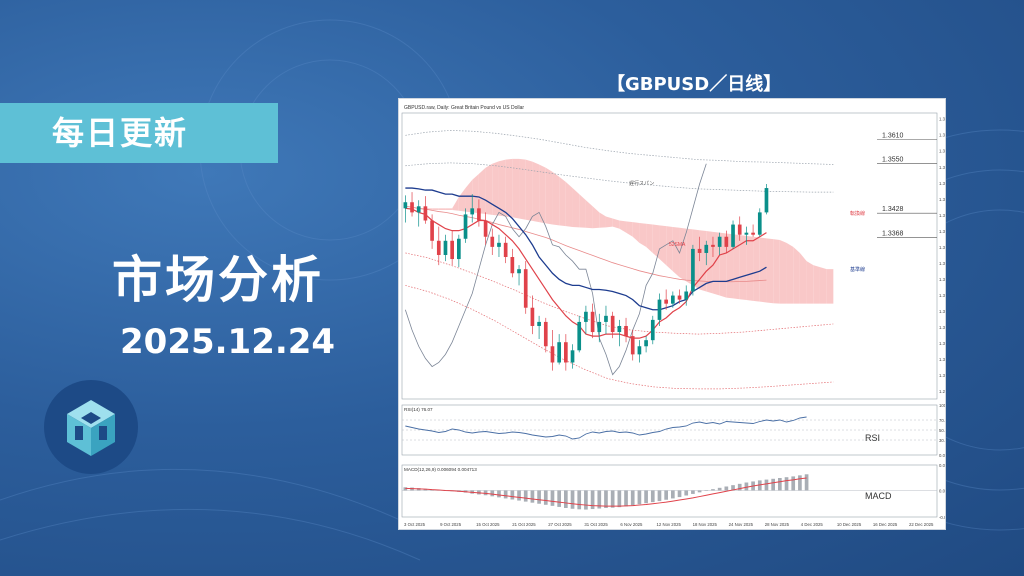 The image size is (1024, 576). What do you see at coordinates (741, 524) in the screenshot?
I see `x-axis-tick: 24 Nov 2025` at bounding box center [741, 524].